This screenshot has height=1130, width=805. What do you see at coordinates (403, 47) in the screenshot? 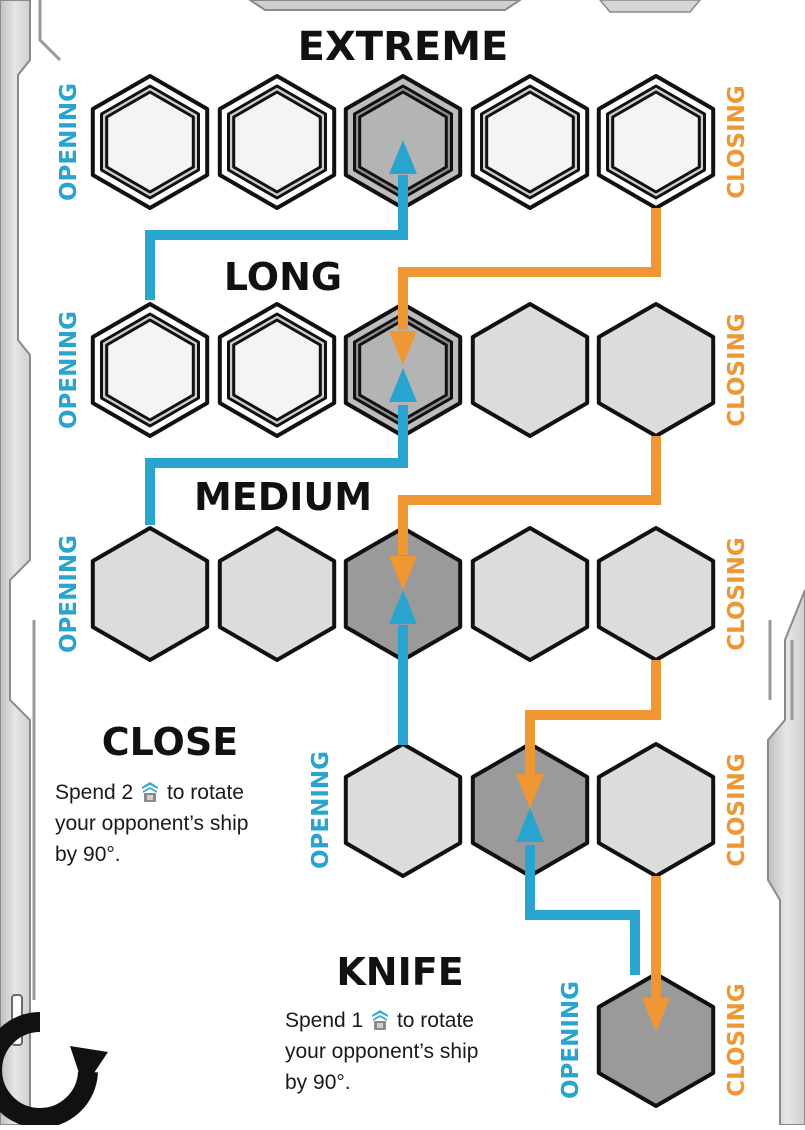
I see `range-title-extreme: EXTREME` at bounding box center [403, 47].